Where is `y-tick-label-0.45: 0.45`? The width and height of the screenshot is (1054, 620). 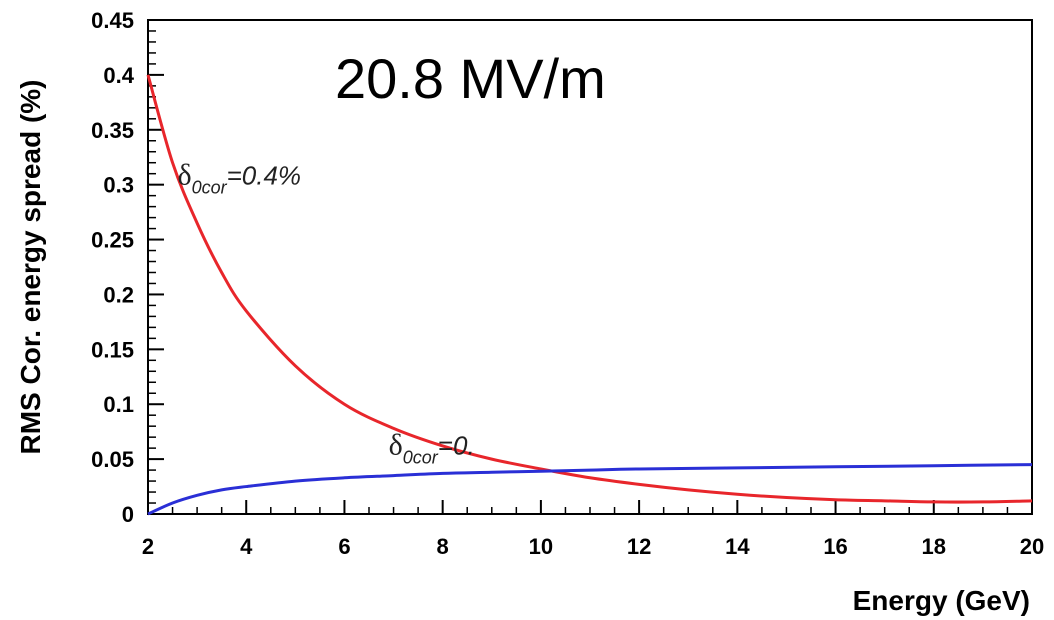 y-tick-label-0.45: 0.45 is located at coordinates (112, 20).